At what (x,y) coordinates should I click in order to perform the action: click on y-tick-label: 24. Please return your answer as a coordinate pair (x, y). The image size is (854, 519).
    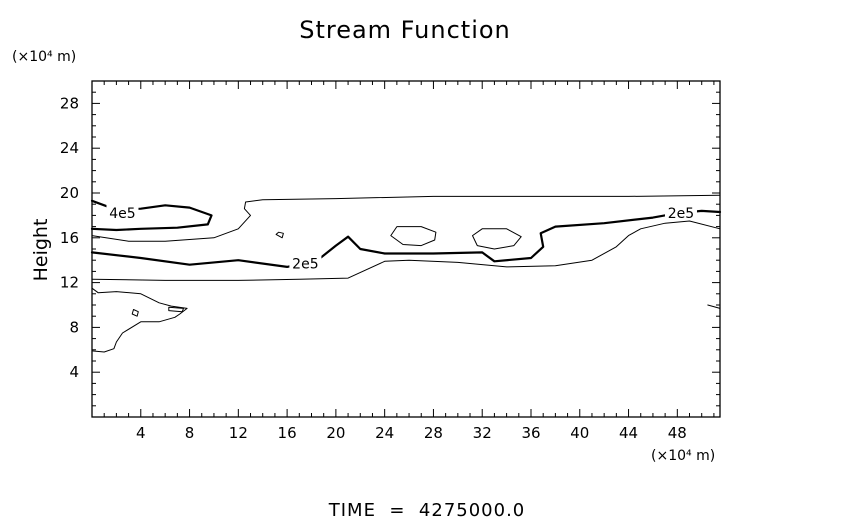
    Looking at the image, I should click on (69, 148).